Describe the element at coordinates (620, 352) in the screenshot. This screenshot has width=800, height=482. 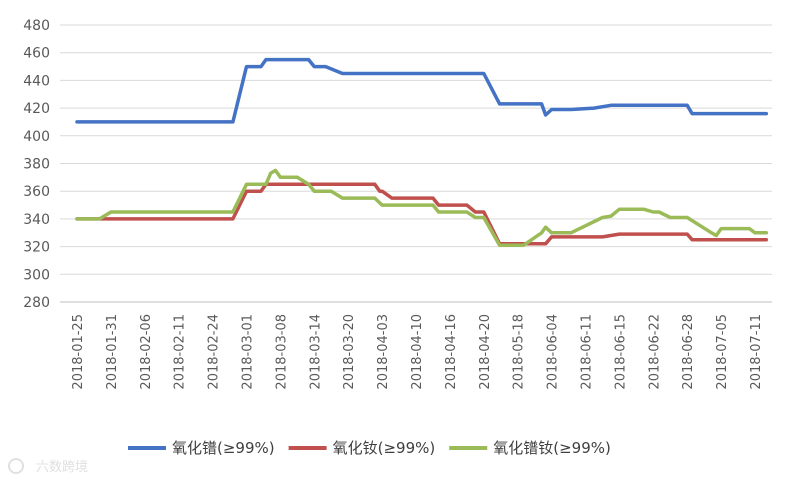
I see `x-tick-label: 2018-06-15` at that location.